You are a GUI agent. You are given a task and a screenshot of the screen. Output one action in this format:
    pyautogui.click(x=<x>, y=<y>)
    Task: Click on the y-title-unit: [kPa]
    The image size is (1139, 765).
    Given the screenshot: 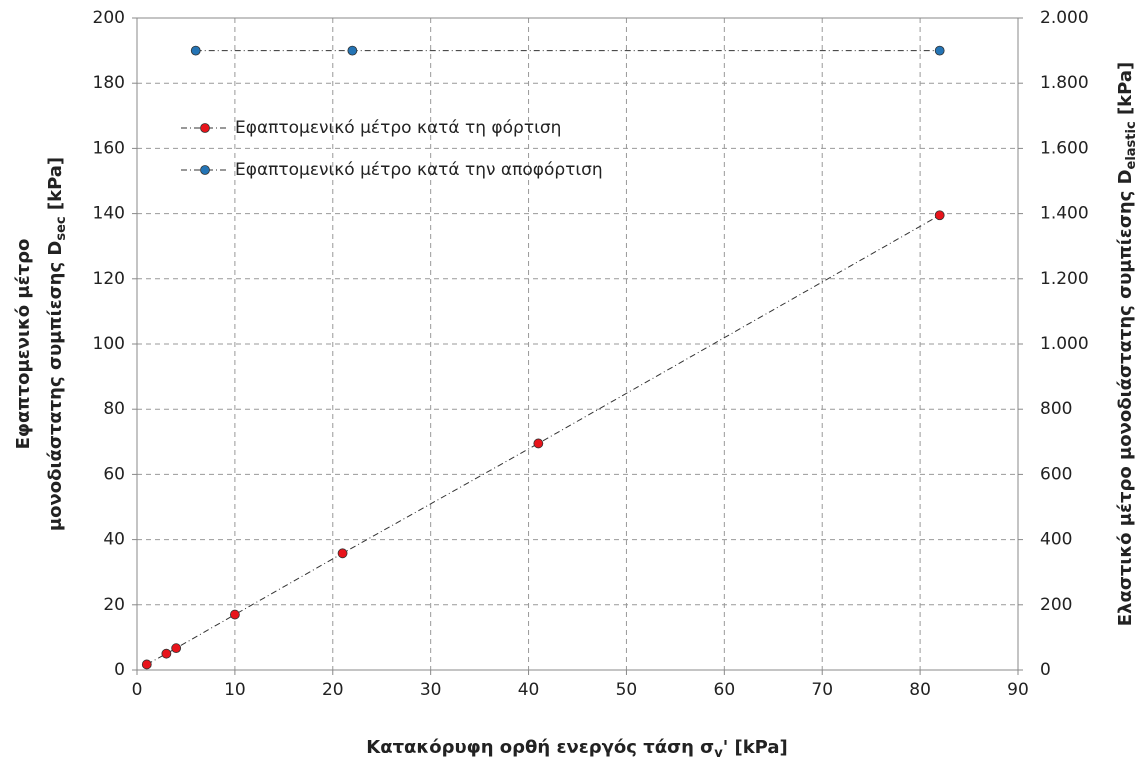 What is the action you would take?
    pyautogui.click(x=55, y=187)
    